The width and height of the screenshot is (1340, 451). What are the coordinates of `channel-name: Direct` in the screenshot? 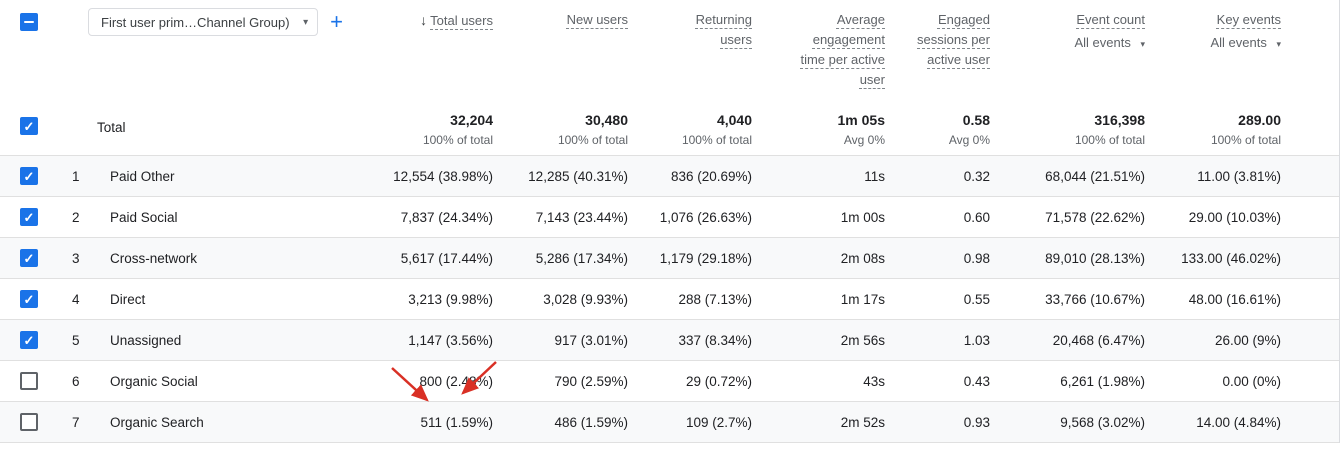 It's located at (128, 299).